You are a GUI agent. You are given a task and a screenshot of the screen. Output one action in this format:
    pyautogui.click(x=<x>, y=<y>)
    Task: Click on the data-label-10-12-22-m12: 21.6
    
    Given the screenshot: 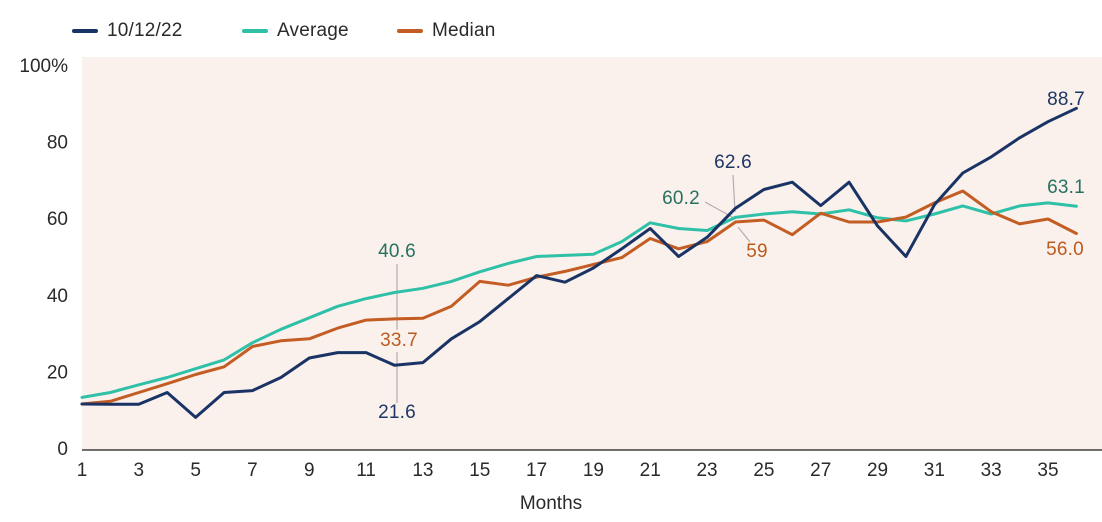 What is the action you would take?
    pyautogui.click(x=397, y=412)
    